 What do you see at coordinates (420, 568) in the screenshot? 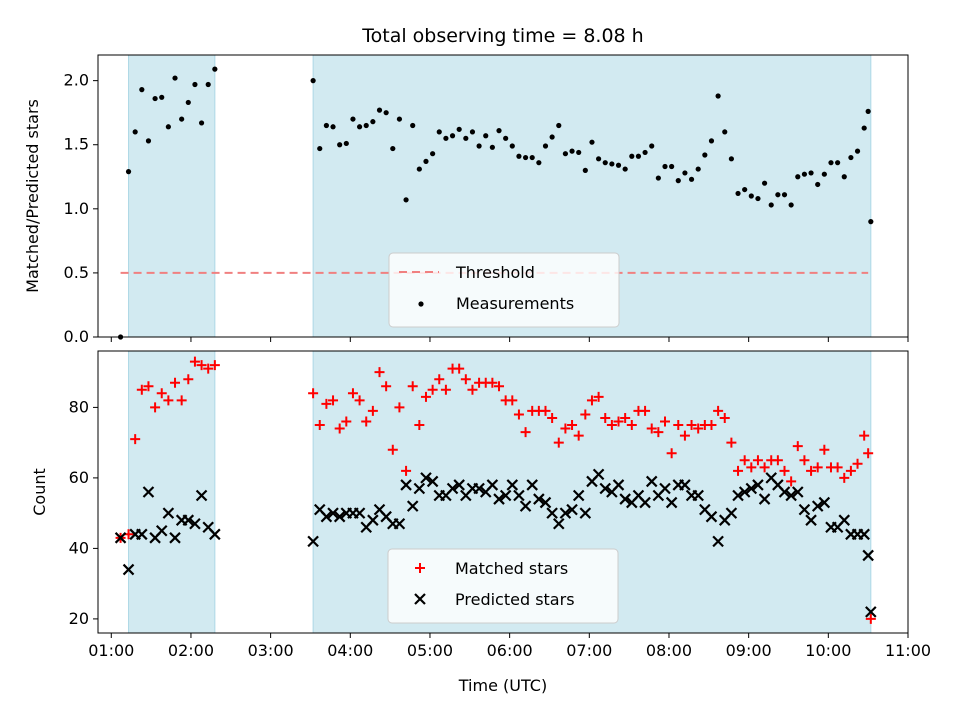
I see `legend-matched-swatch` at bounding box center [420, 568].